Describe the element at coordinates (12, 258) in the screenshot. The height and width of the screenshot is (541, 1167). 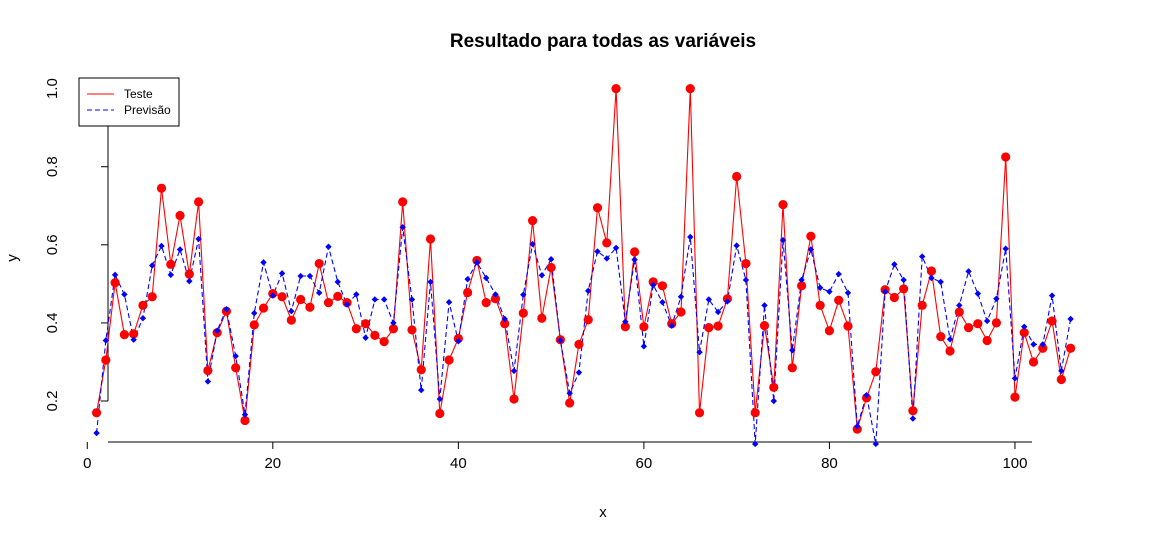
I see `y-axis-label: y` at that location.